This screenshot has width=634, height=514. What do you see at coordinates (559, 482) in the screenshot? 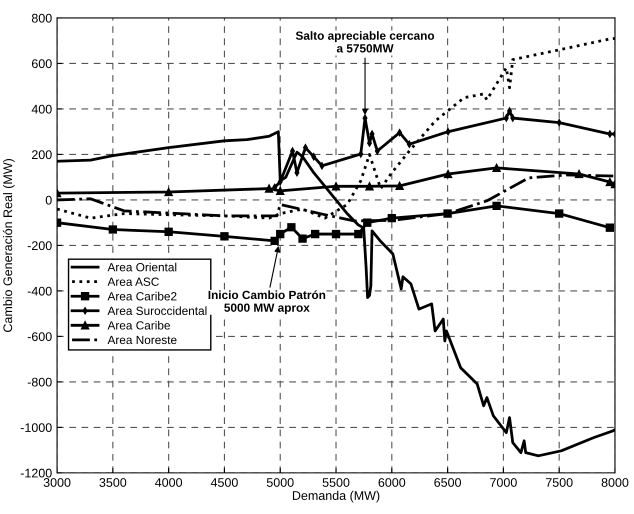
I see `x-tick-label: 7500` at bounding box center [559, 482].